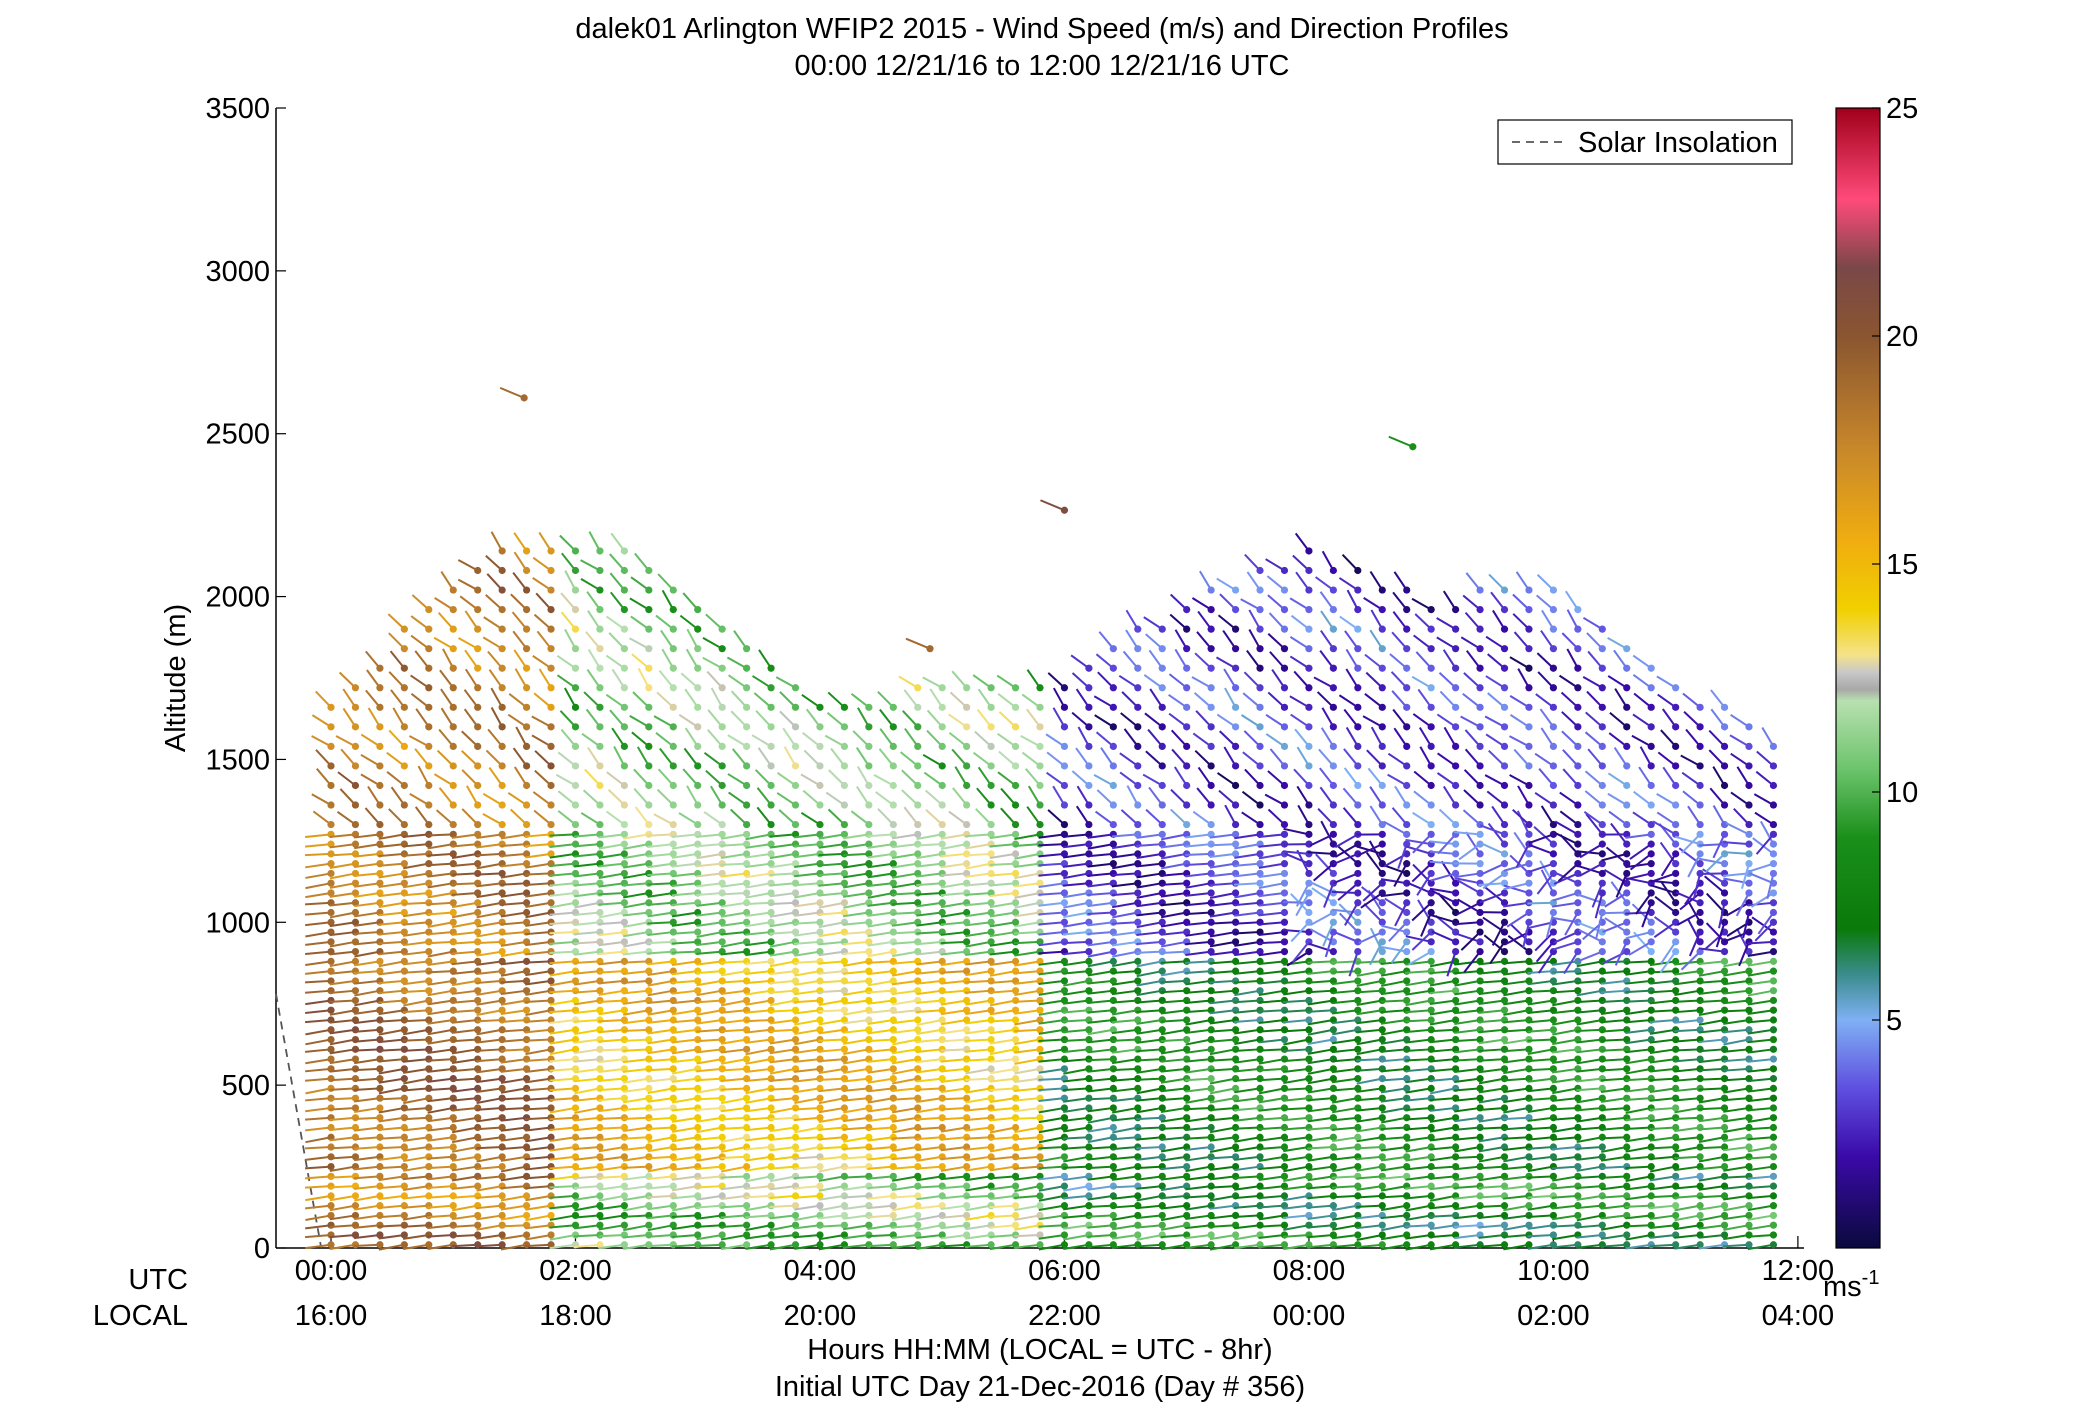 This screenshot has height=1425, width=2098. I want to click on x-tick-label-utc: 08:00, so click(1309, 1271).